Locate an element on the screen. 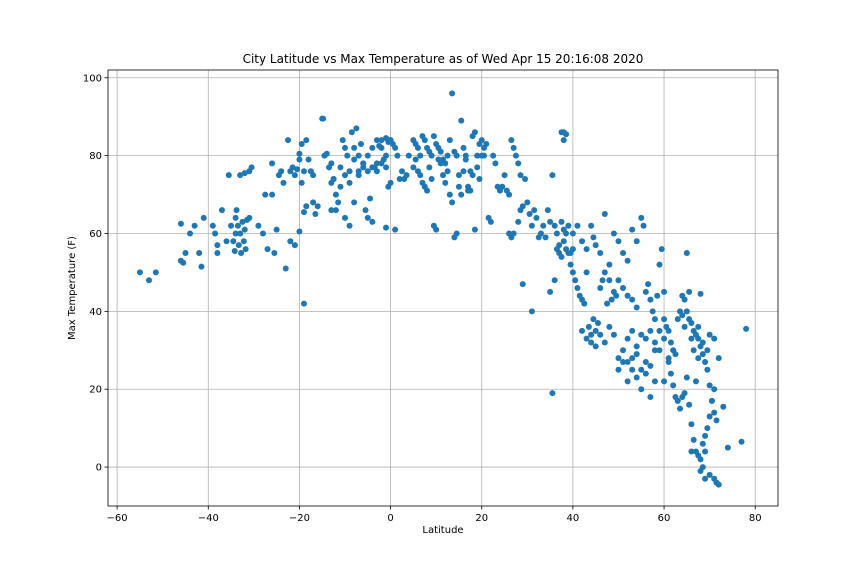 Image resolution: width=864 pixels, height=576 pixels. x-tick-label: 60 is located at coordinates (664, 518).